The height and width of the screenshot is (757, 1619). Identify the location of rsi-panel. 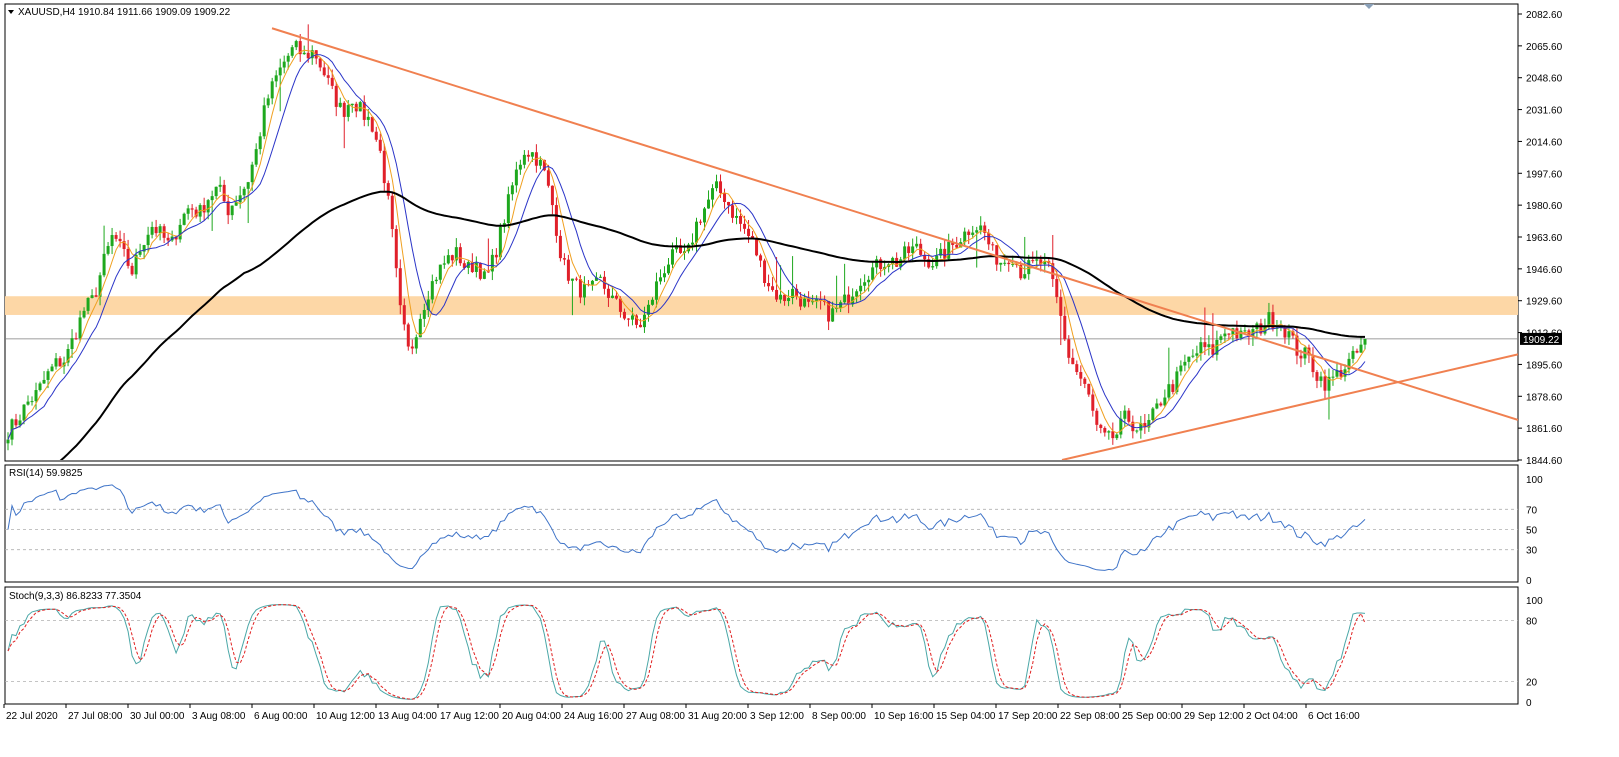
(761, 523).